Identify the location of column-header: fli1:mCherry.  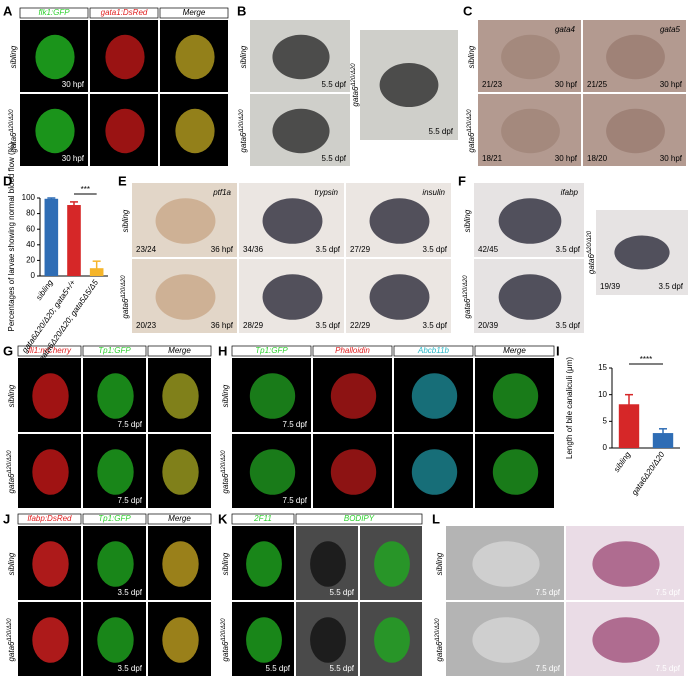
(50, 350).